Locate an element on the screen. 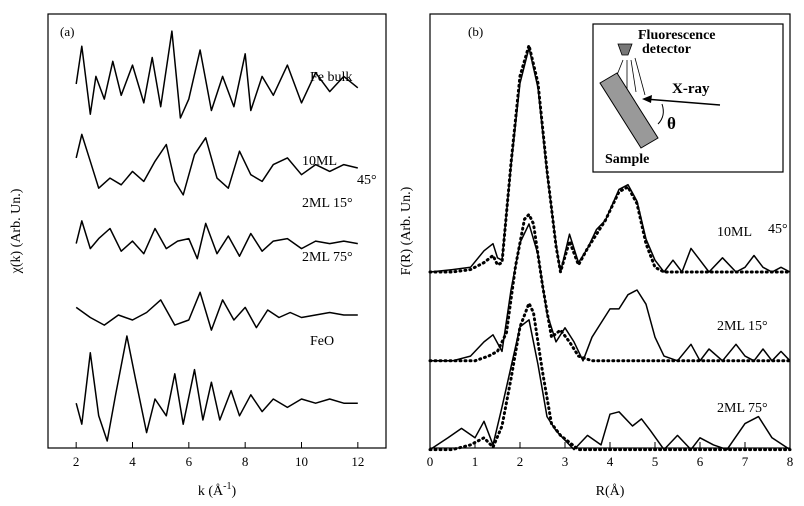 This screenshot has width=804, height=506. series-line-2ml-75deg is located at coordinates (216, 311).